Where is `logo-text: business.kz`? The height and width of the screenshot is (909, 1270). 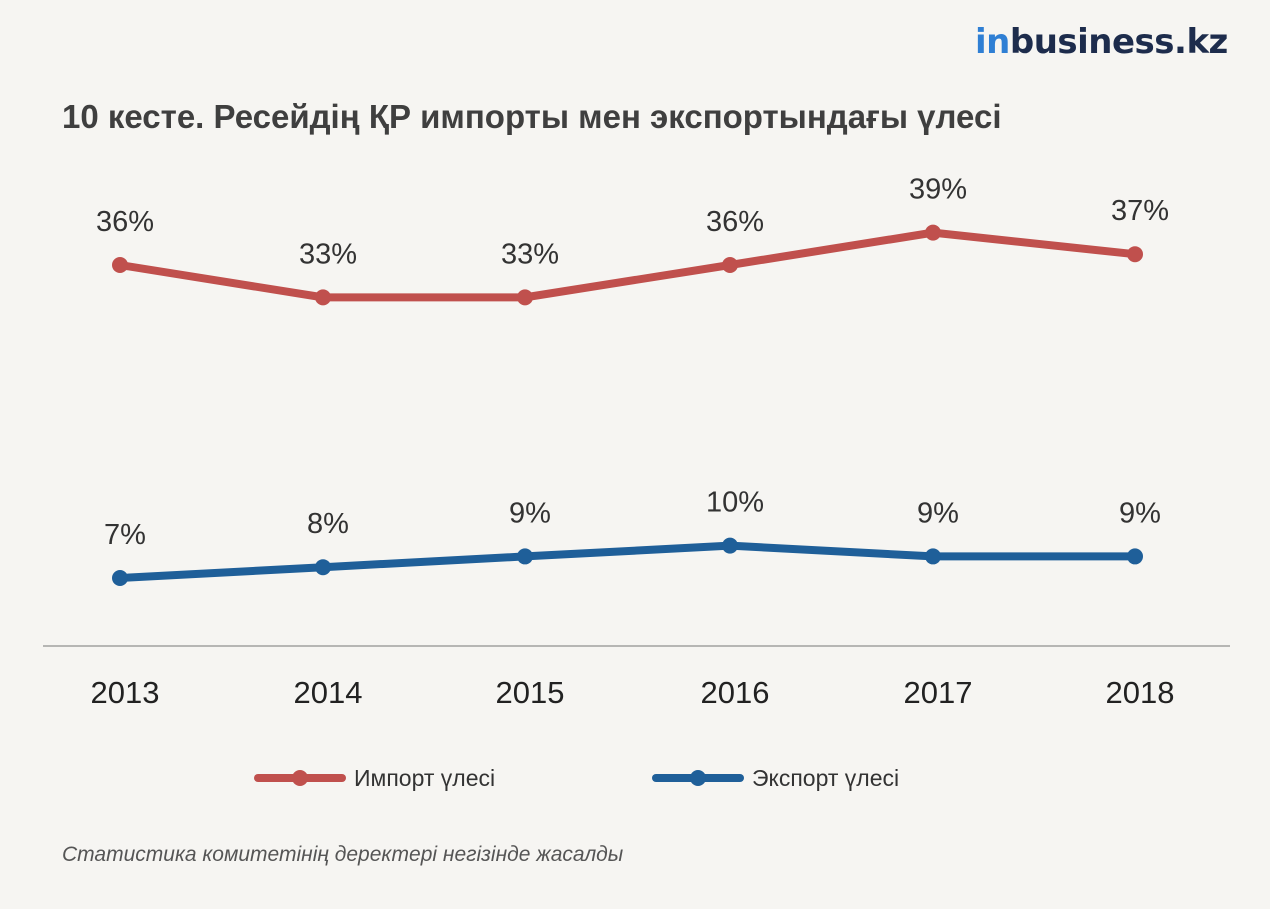
logo-text: business.kz is located at coordinates (1119, 42).